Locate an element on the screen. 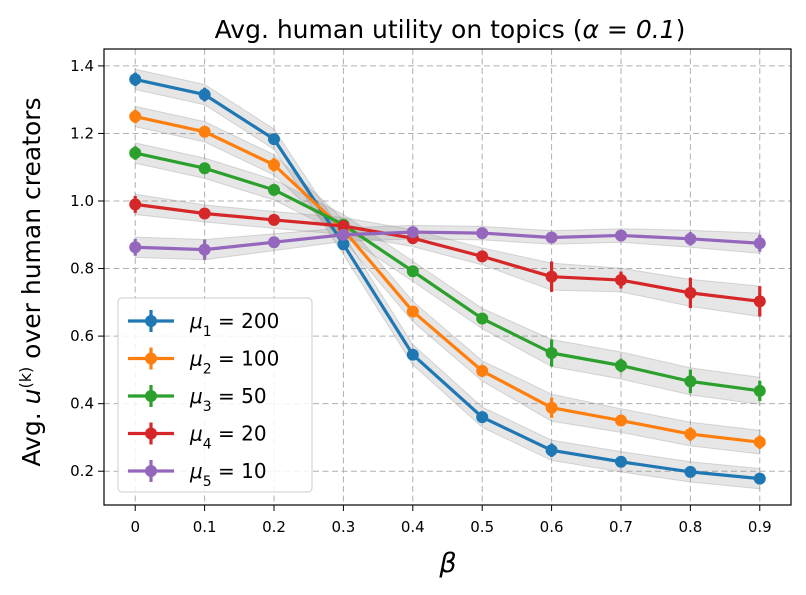  x-tick-label: 0.2 is located at coordinates (274, 527).